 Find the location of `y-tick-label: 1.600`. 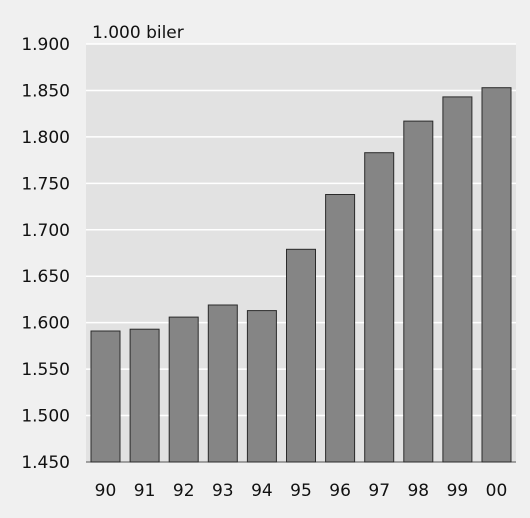

y-tick-label: 1.600 is located at coordinates (45, 324).